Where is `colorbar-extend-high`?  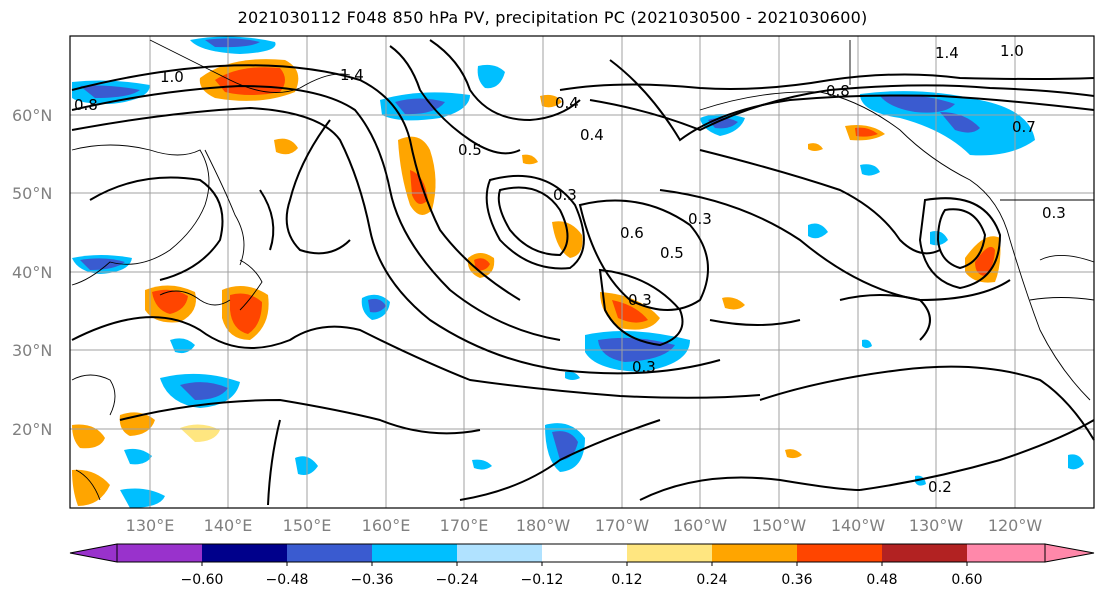 colorbar-extend-high is located at coordinates (1069, 553).